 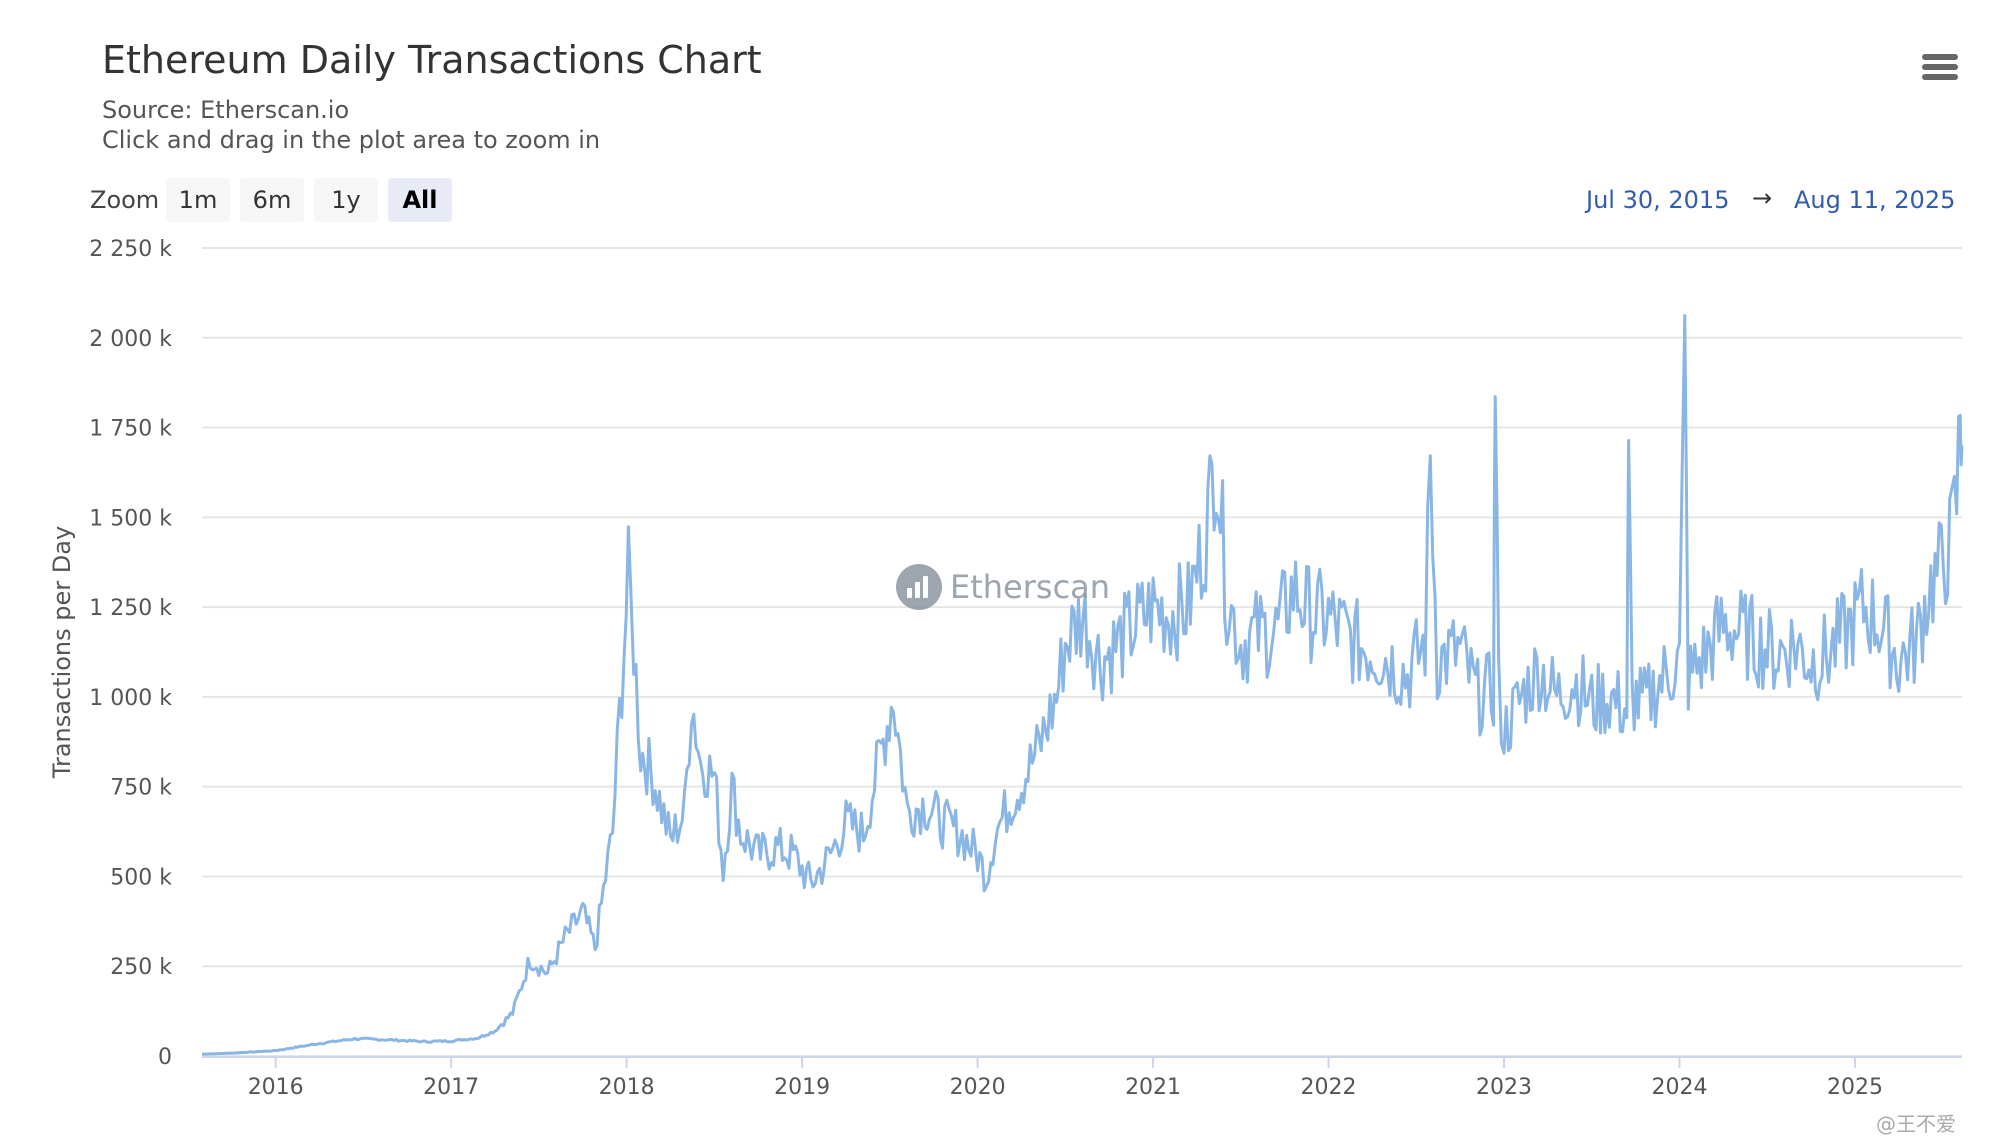 What do you see at coordinates (62, 652) in the screenshot?
I see `y-axis-title: Transactions per Day` at bounding box center [62, 652].